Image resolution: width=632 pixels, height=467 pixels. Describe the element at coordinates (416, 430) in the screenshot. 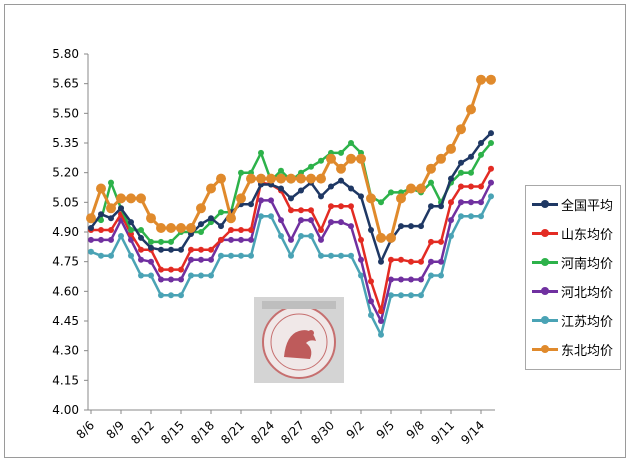

I see `x-tick-label: 9/8` at that location.